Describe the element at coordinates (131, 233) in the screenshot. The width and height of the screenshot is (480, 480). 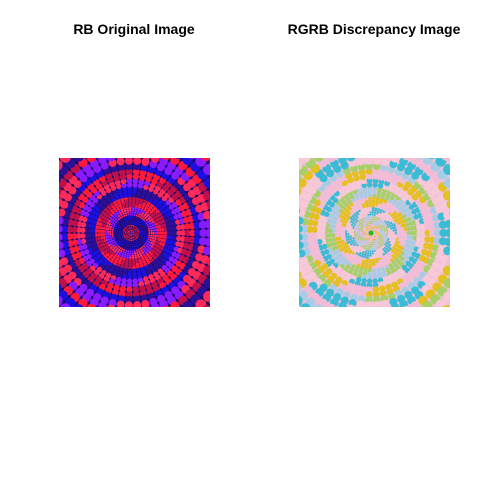
I see `swirl-center` at that location.